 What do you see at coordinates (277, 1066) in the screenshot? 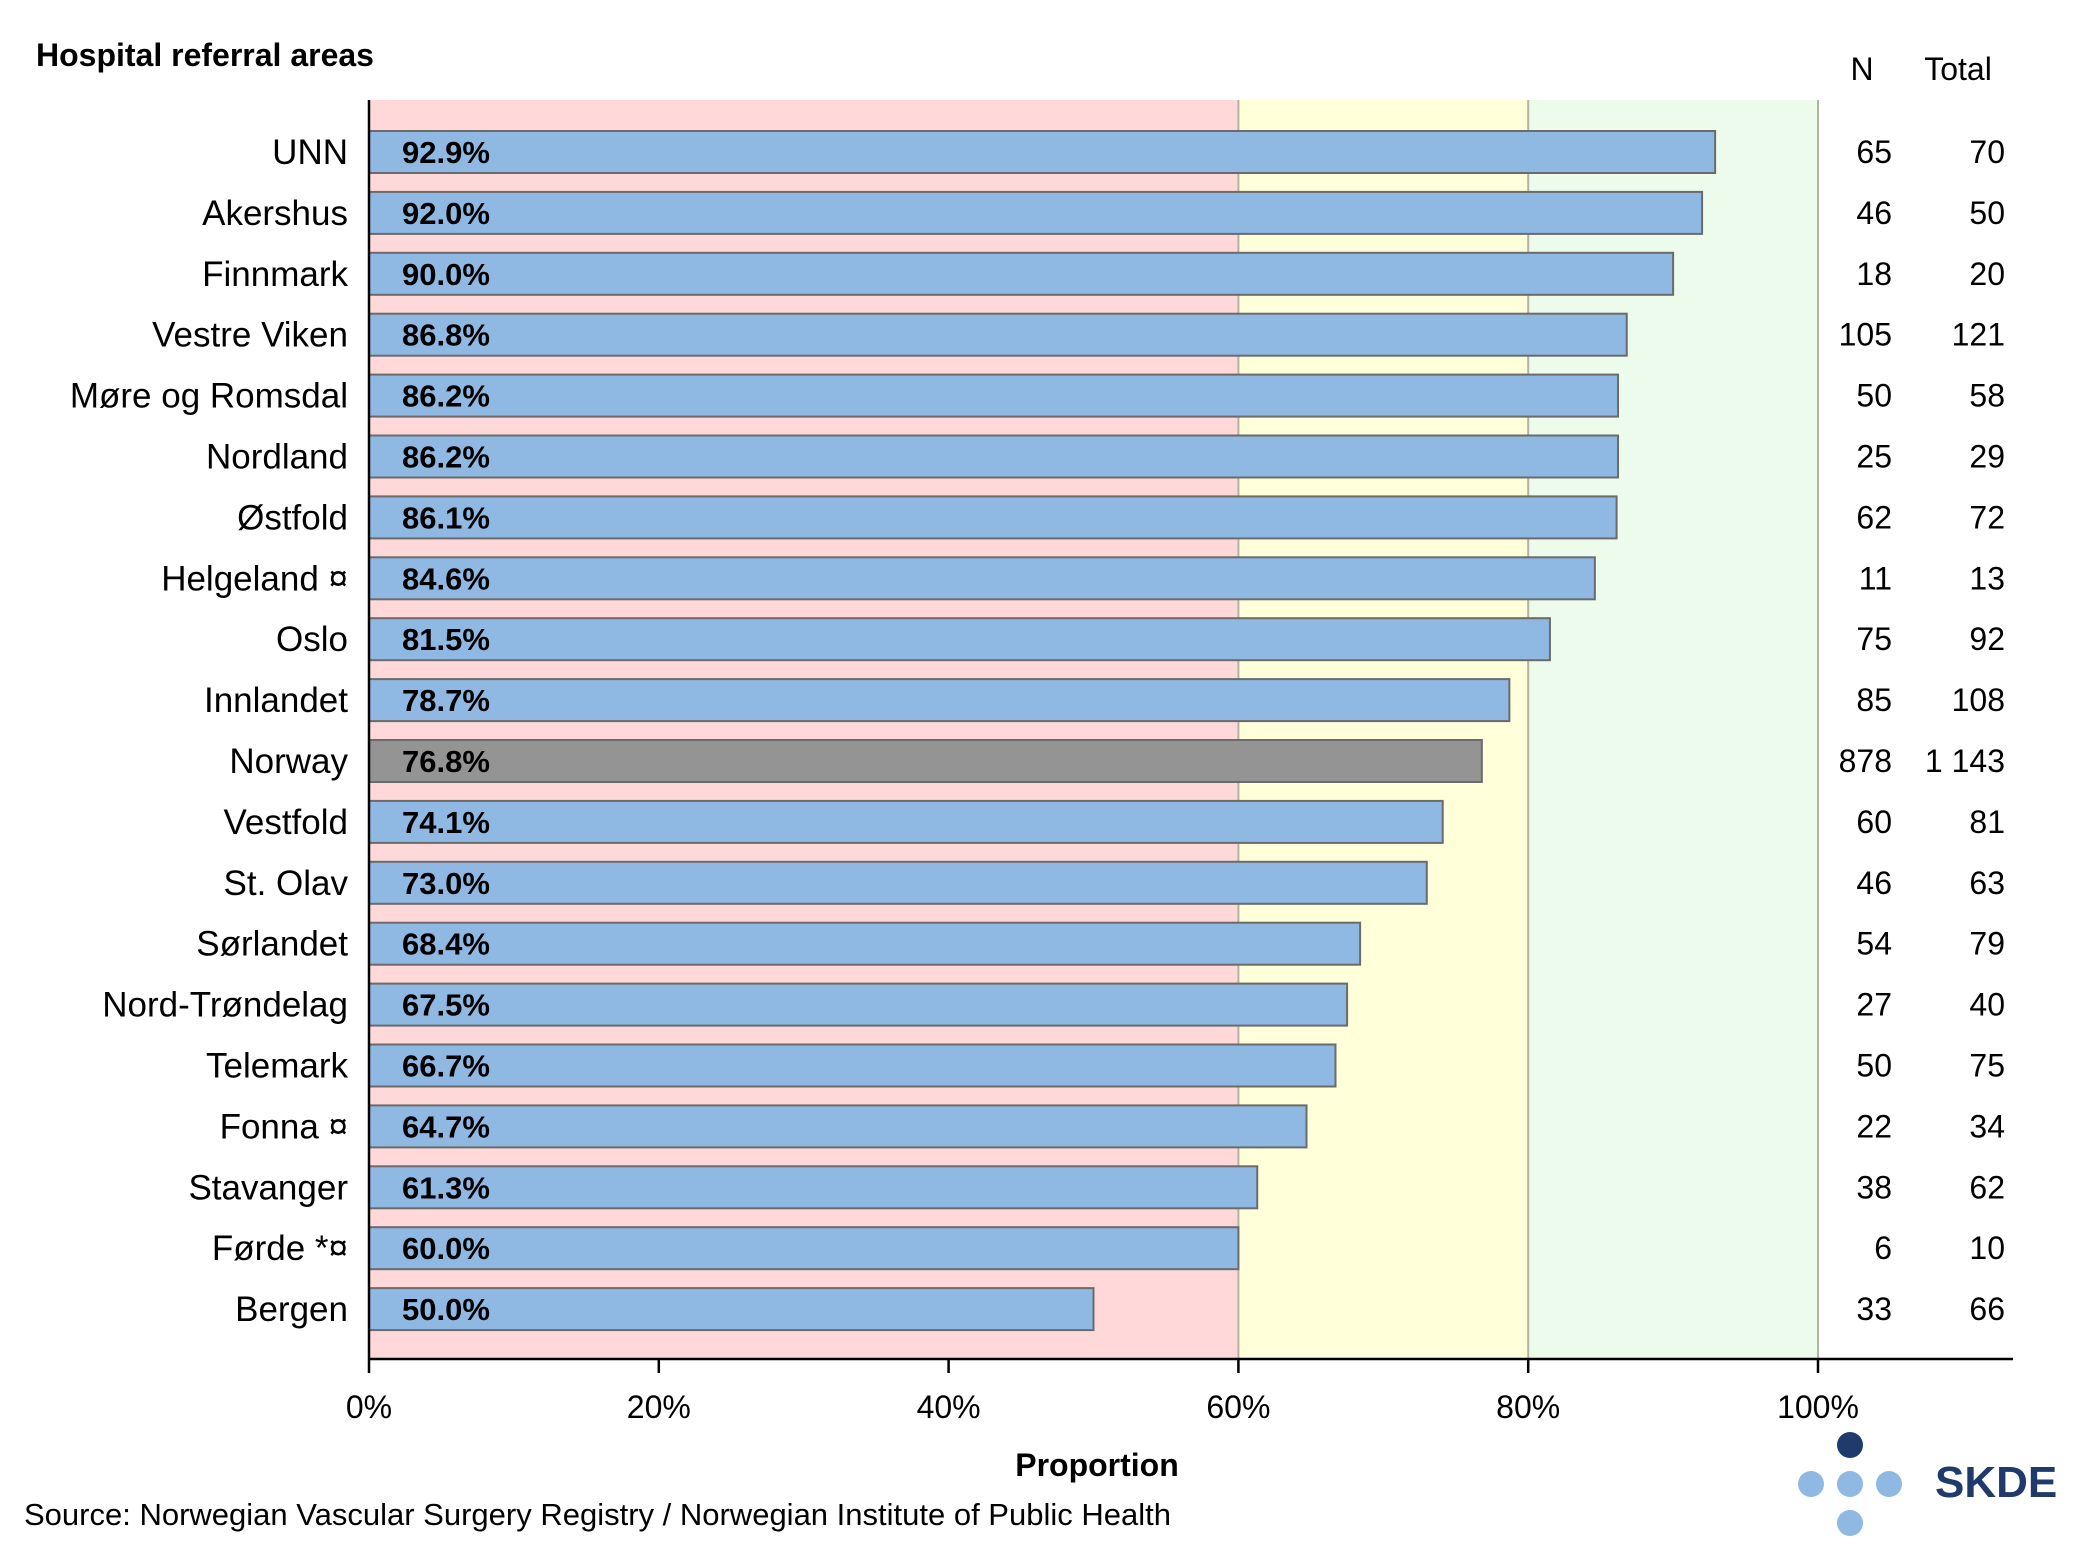
I see `category-label-15: Telemark` at bounding box center [277, 1066].